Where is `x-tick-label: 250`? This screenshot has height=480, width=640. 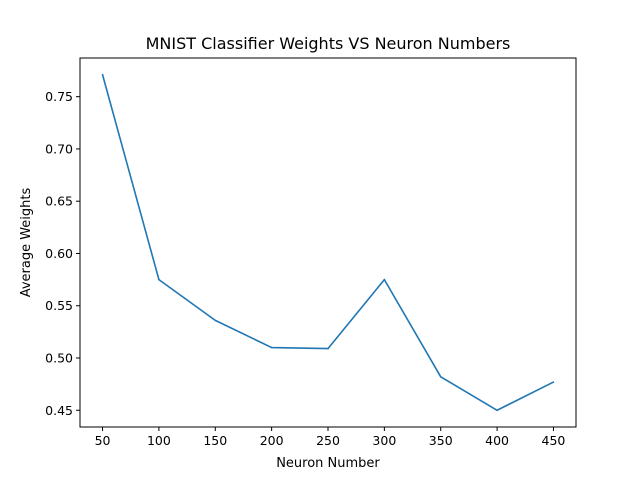
x-tick-label: 250 is located at coordinates (328, 440).